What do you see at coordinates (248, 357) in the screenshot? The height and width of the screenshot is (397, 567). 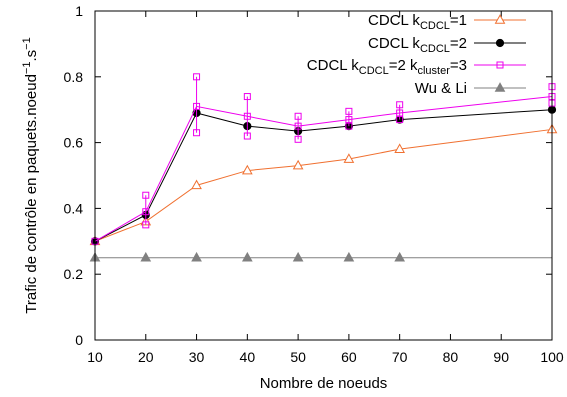 I see `x-tick-label: 40` at bounding box center [248, 357].